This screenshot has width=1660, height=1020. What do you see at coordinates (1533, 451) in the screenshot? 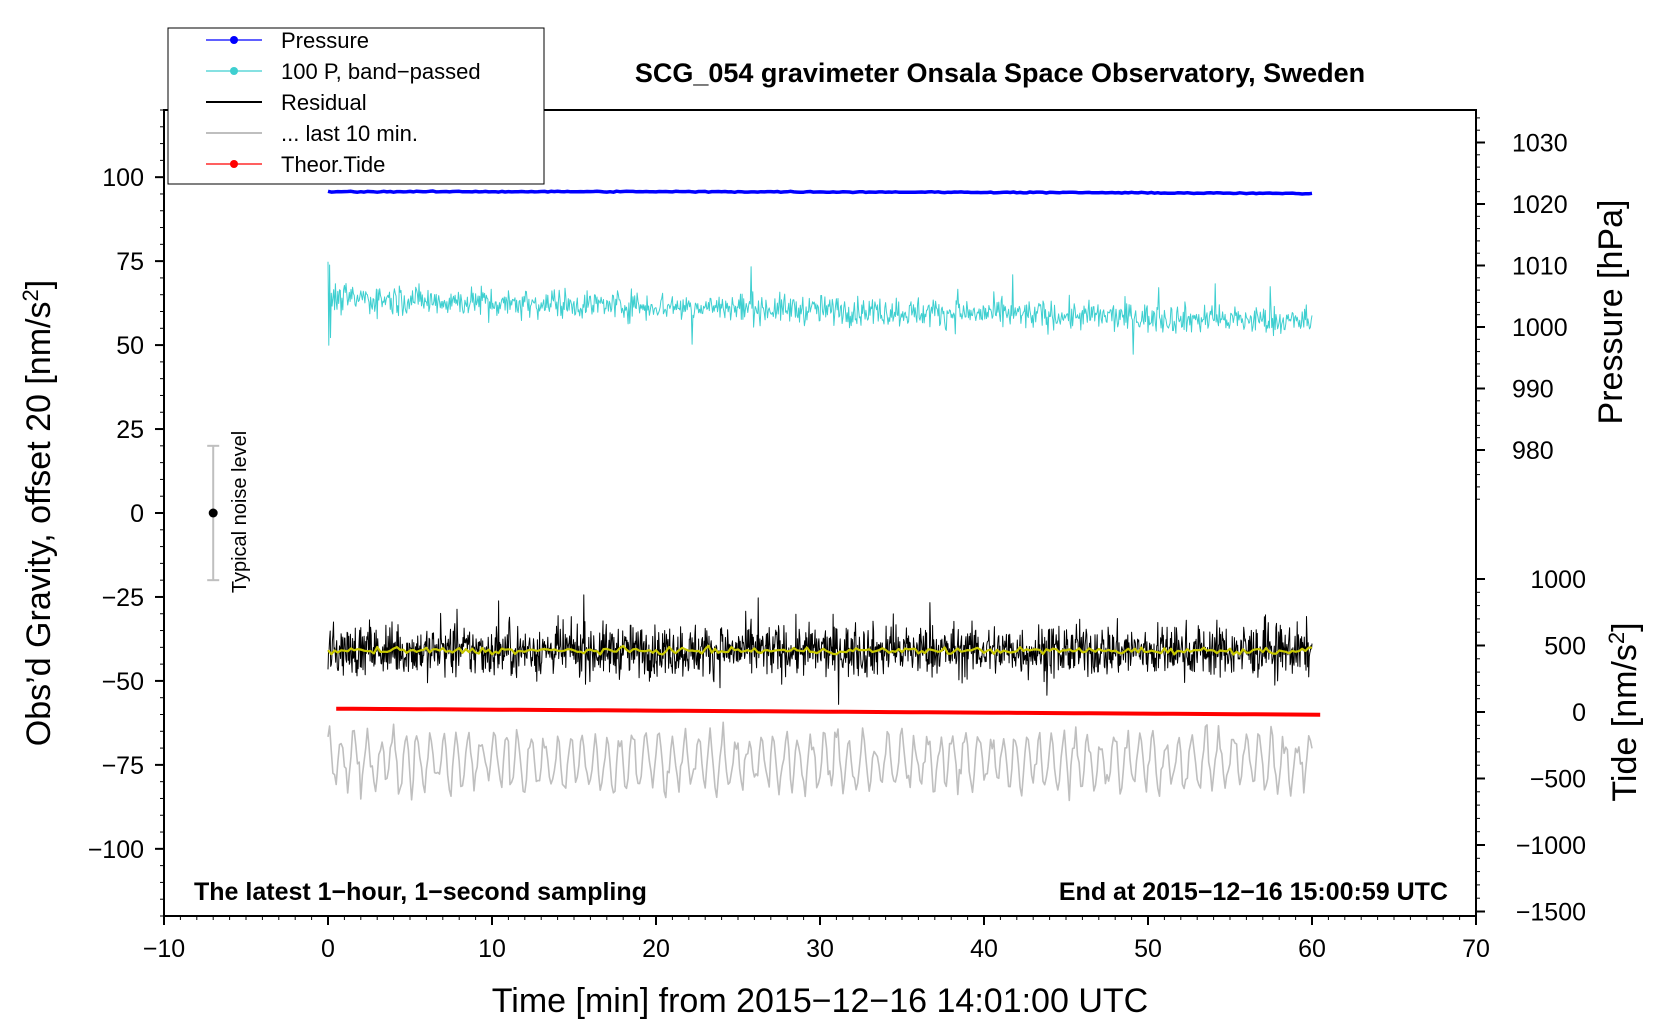
I see `y-pressure-tick-label: 980` at bounding box center [1533, 451].